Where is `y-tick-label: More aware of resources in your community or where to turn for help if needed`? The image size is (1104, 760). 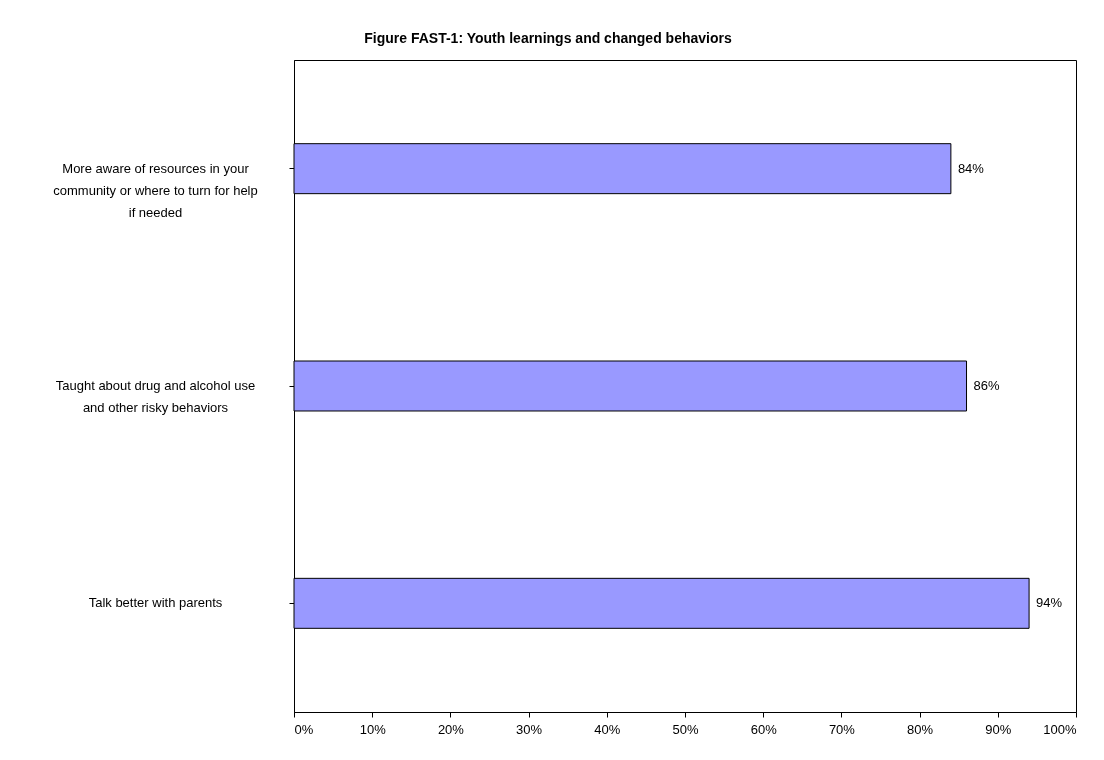
y-tick-label: More aware of resources in your community or where to turn for help if needed is located at coordinates (155, 190).